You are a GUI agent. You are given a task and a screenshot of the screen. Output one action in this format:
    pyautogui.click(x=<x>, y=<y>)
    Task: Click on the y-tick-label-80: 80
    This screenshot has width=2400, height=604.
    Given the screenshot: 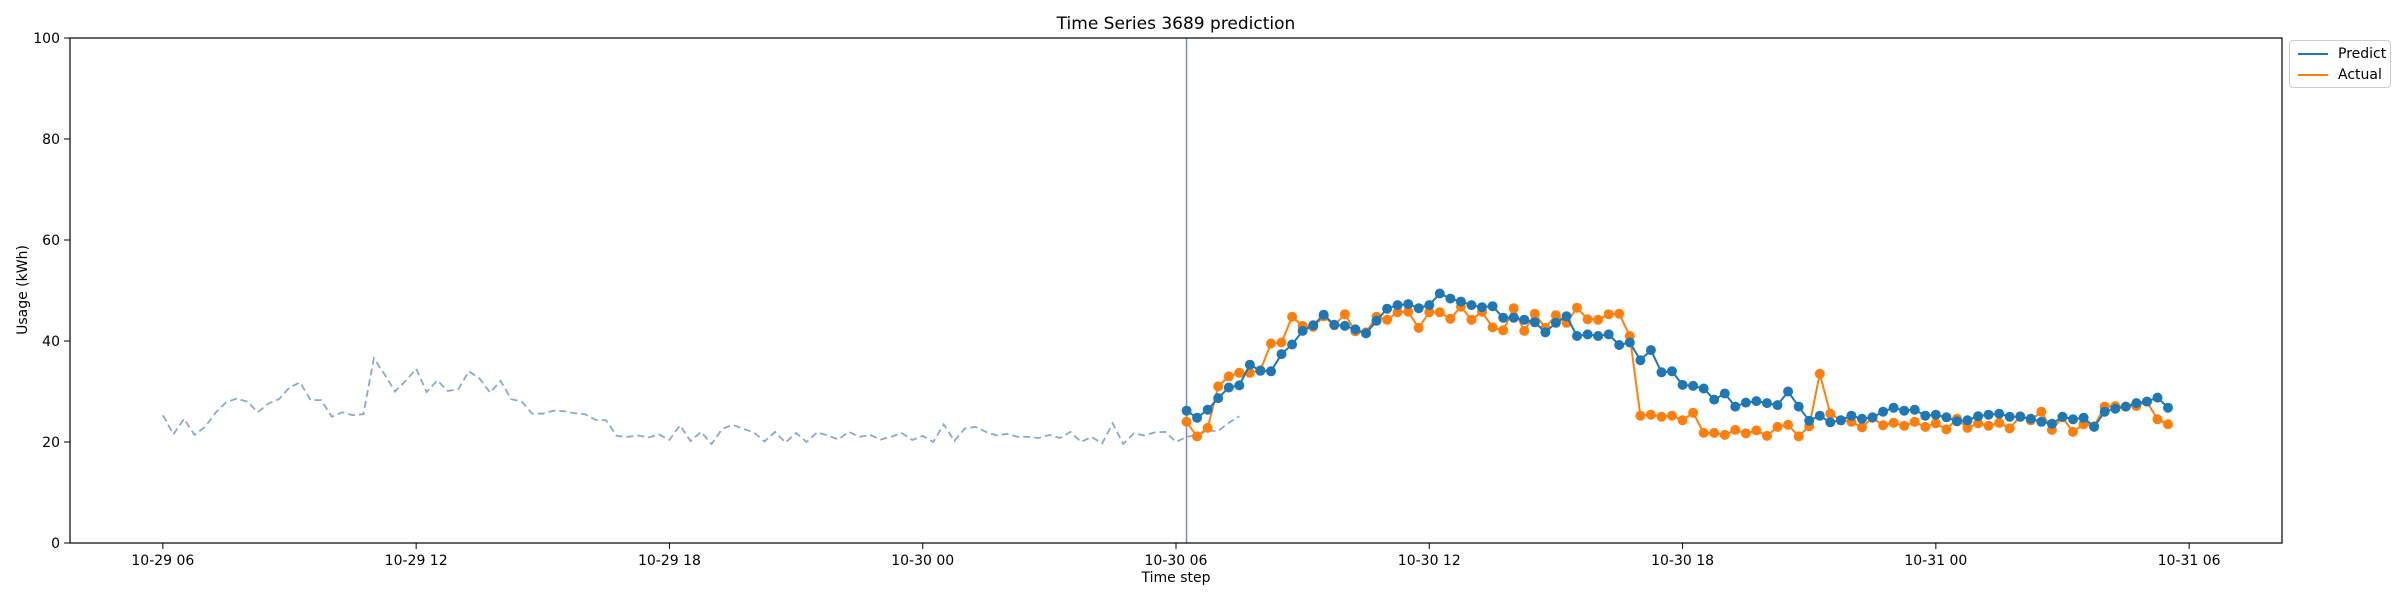 What is the action you would take?
    pyautogui.click(x=51, y=140)
    